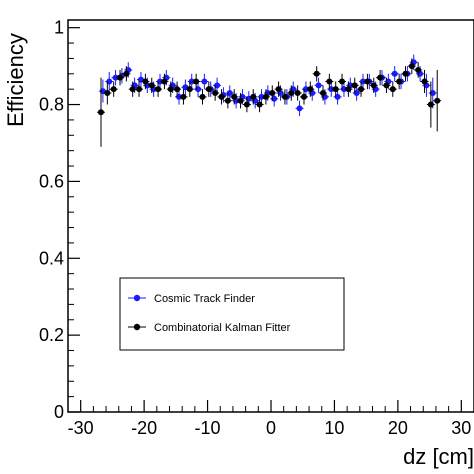  What do you see at coordinates (271, 428) in the screenshot?
I see `x-tick-label: 0` at bounding box center [271, 428].